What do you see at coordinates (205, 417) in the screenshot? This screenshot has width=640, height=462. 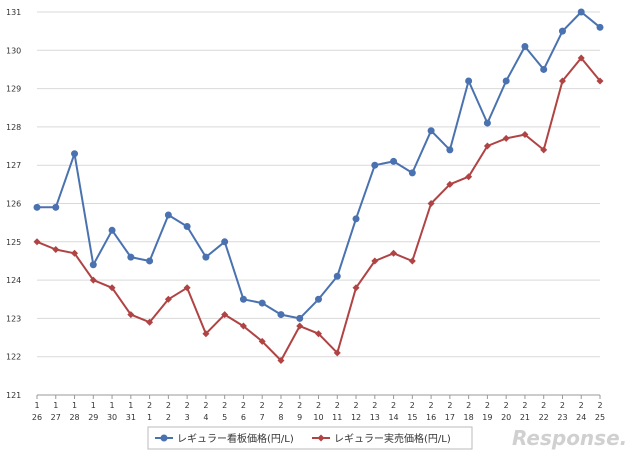 I see `x-tick-day: 4` at bounding box center [205, 417].